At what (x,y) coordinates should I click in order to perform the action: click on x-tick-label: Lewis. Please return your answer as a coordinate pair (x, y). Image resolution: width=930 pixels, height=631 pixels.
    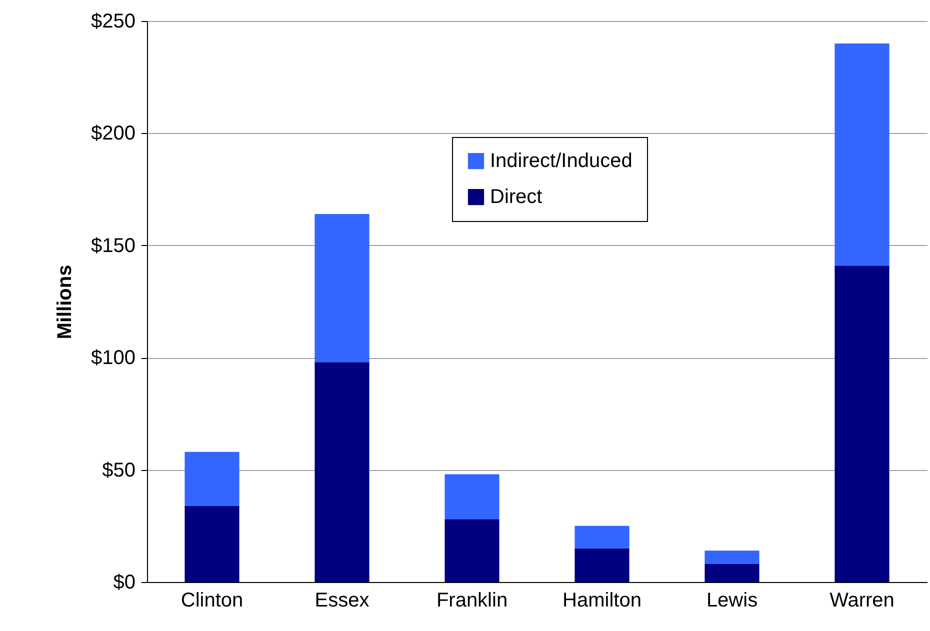
    Looking at the image, I should click on (732, 601).